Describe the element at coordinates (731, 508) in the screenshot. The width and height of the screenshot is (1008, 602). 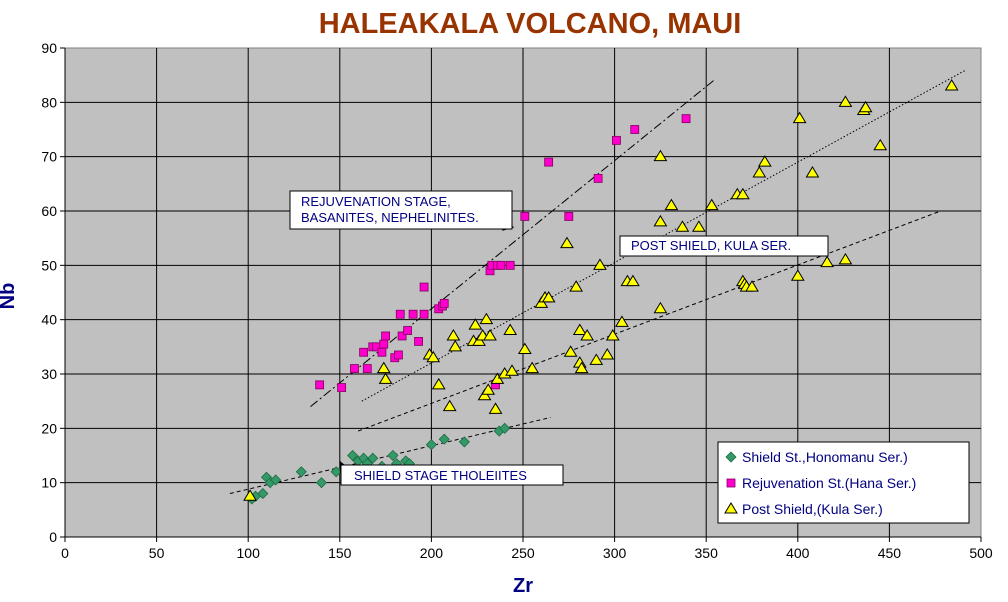
I see `legend-triangle-icon` at that location.